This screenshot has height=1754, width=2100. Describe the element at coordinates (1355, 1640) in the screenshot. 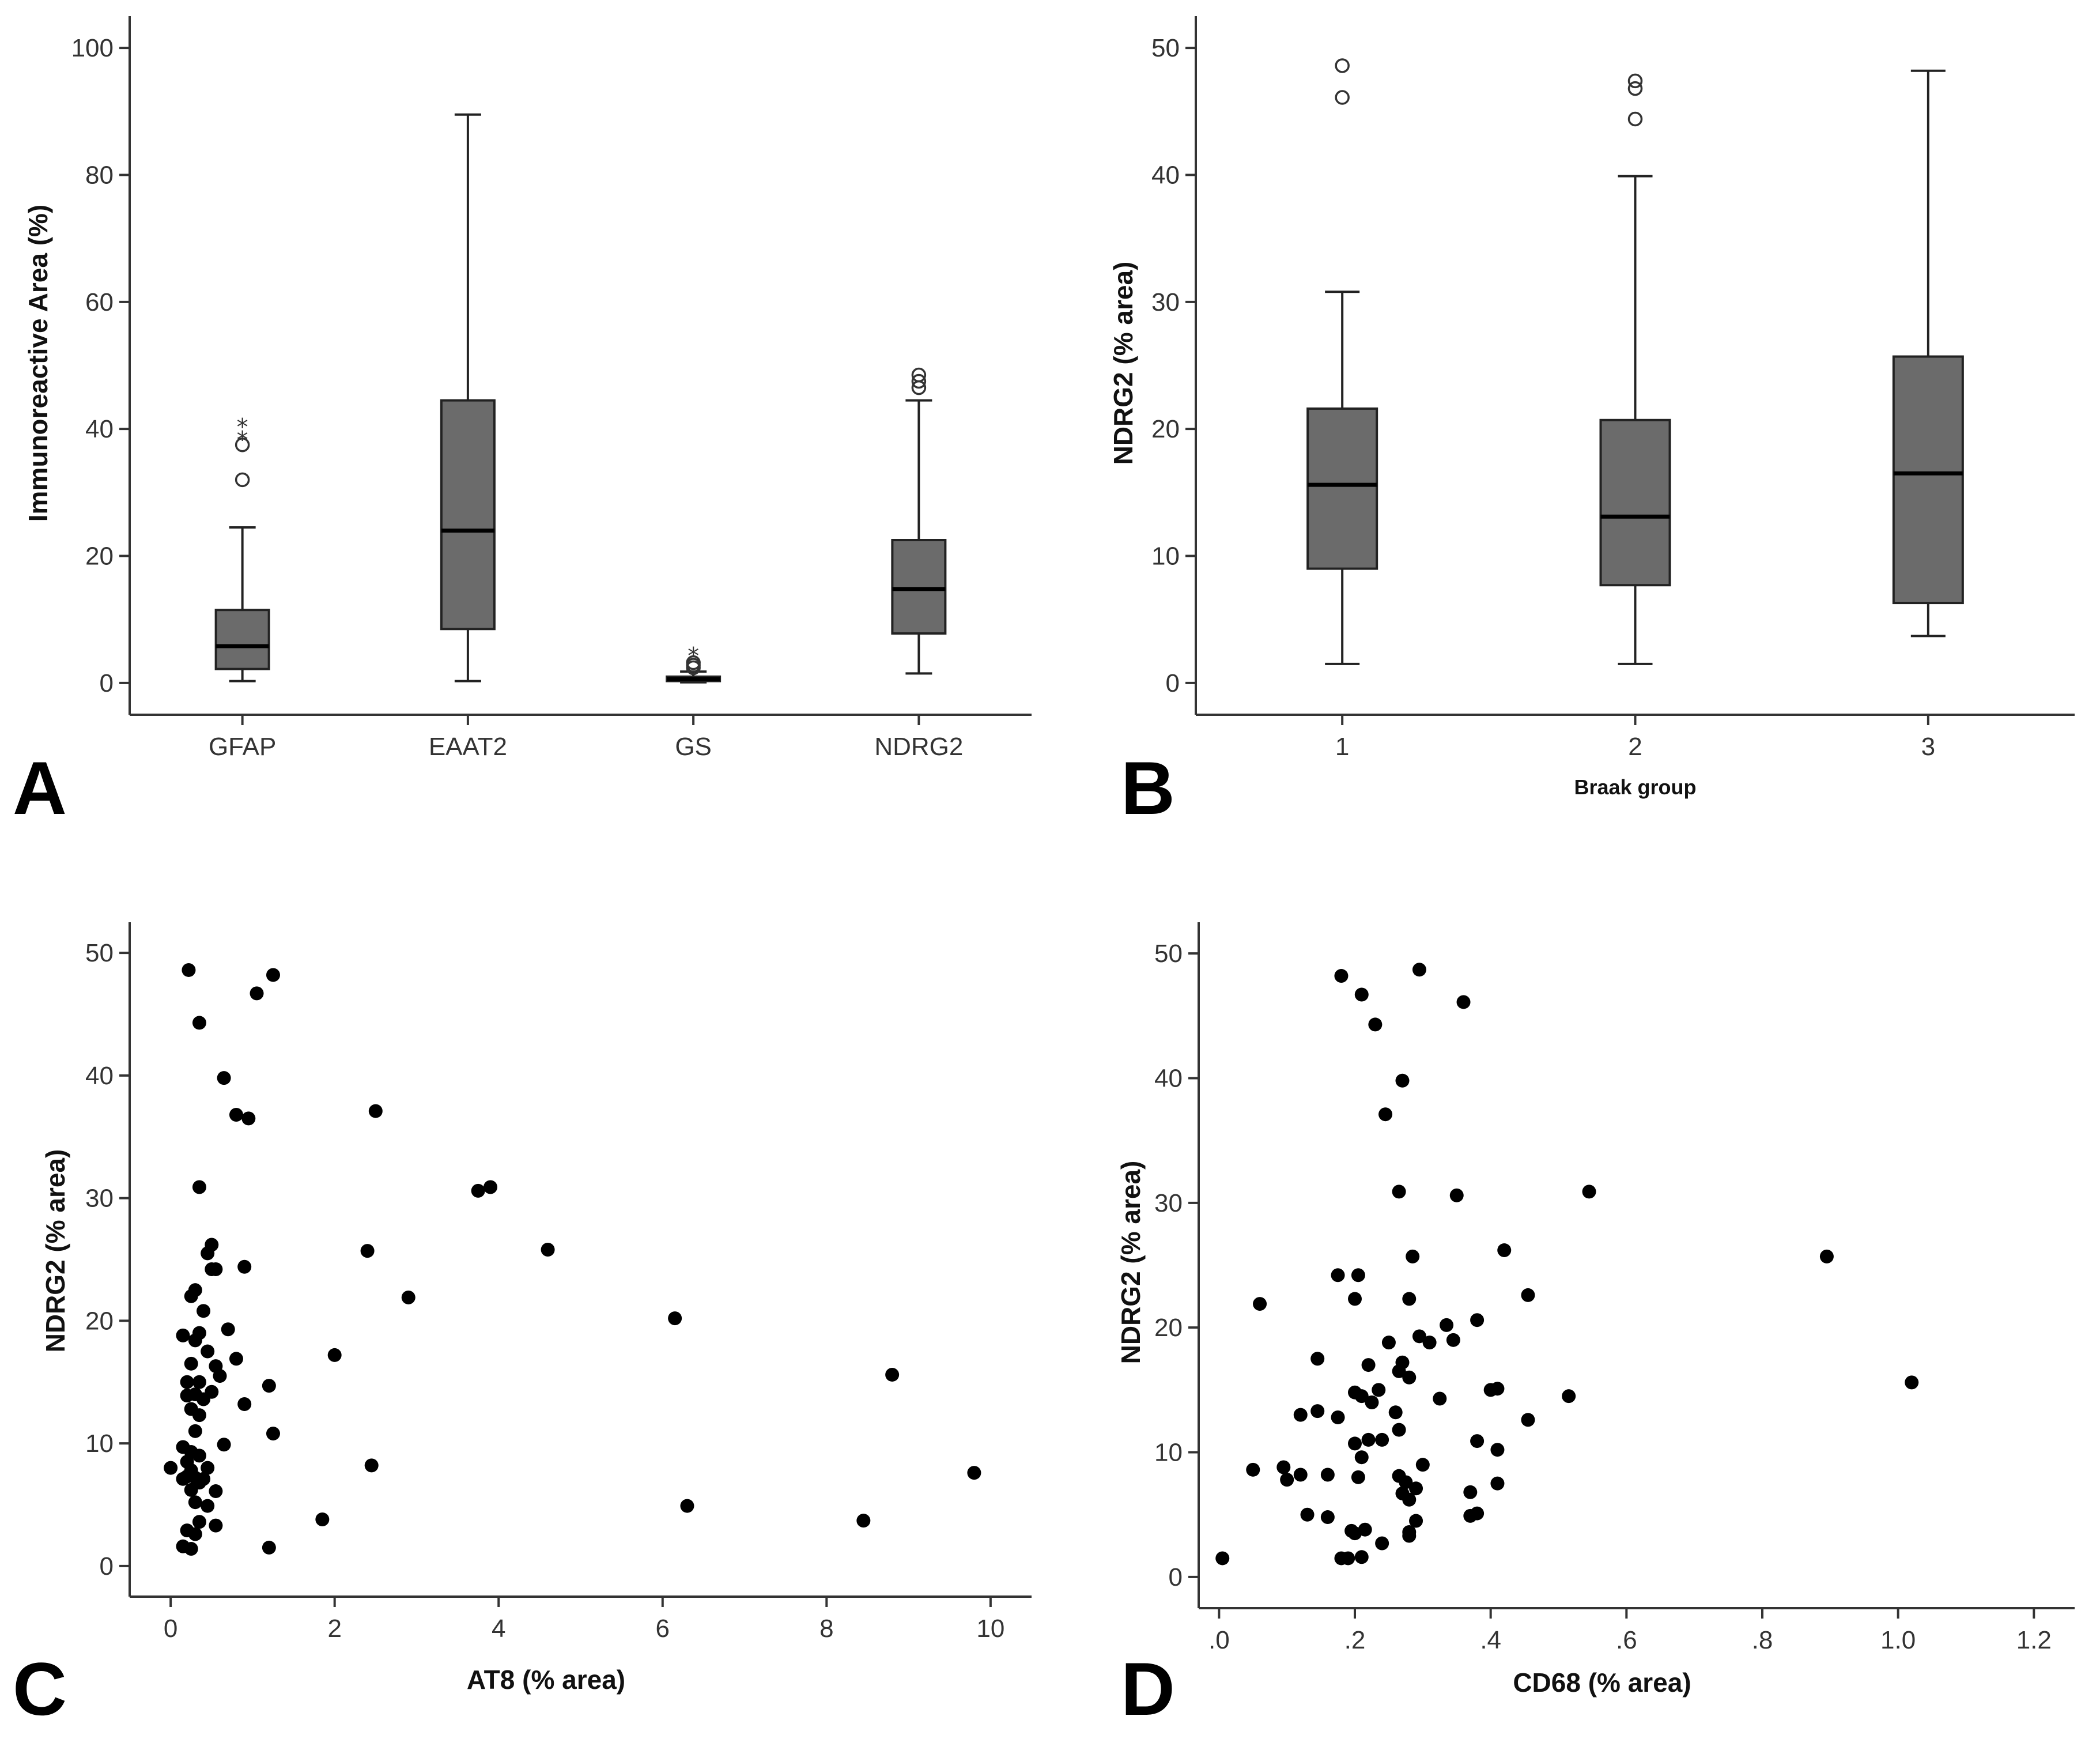

I see `x-tick-label: .2` at that location.